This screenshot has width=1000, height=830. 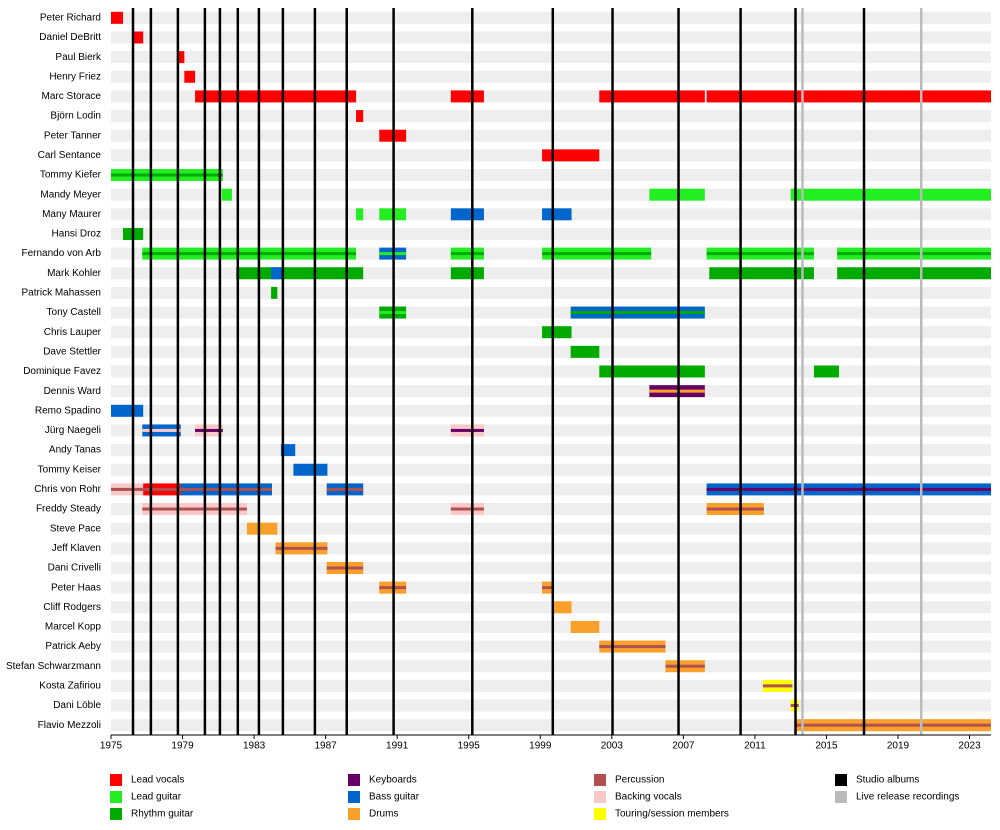 What do you see at coordinates (182, 746) in the screenshot?
I see `x-tick-label: 1979` at bounding box center [182, 746].